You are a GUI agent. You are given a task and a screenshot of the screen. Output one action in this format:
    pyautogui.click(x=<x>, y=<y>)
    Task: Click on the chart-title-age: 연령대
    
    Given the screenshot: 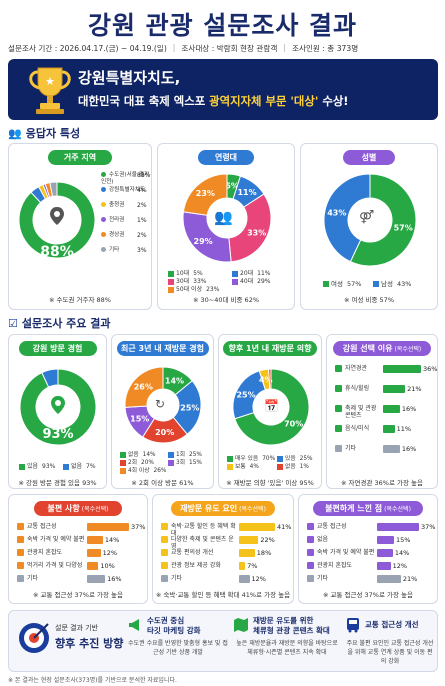 What is the action you would take?
    pyautogui.click(x=226, y=157)
    